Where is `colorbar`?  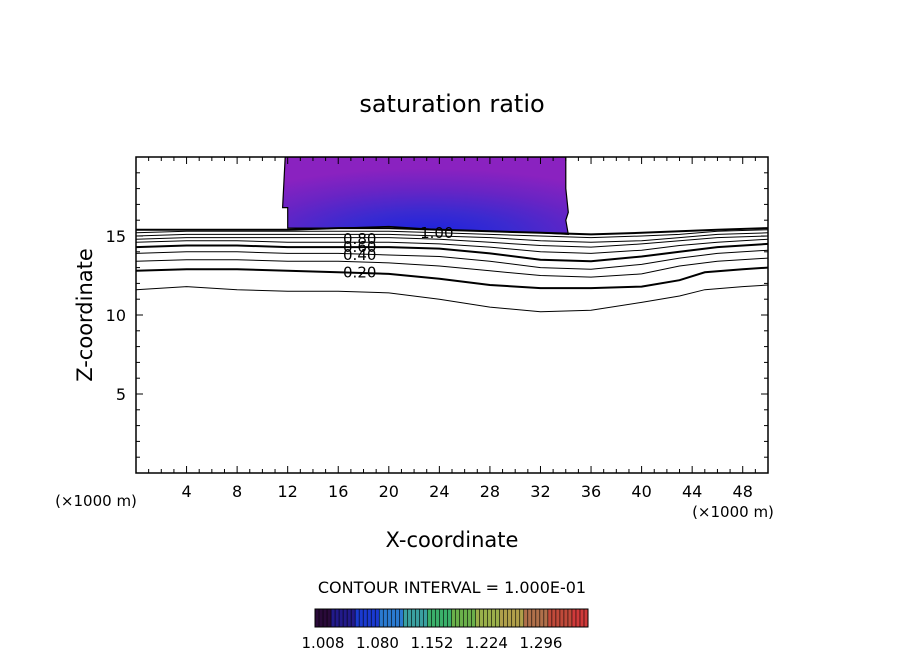
colorbar is located at coordinates (451, 618).